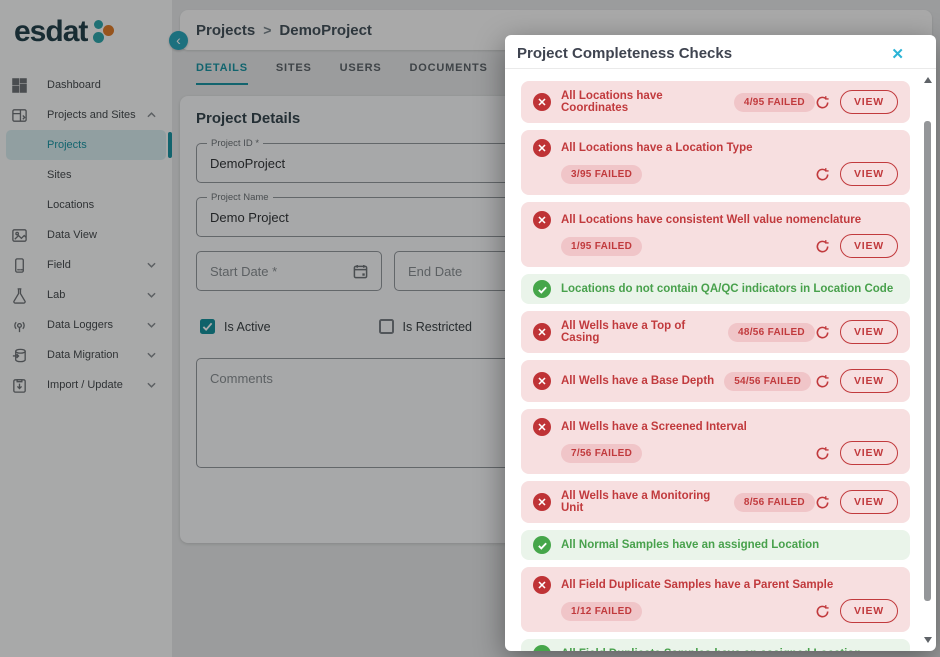  What do you see at coordinates (289, 271) in the screenshot?
I see `start-date-field: Start Date *` at bounding box center [289, 271].